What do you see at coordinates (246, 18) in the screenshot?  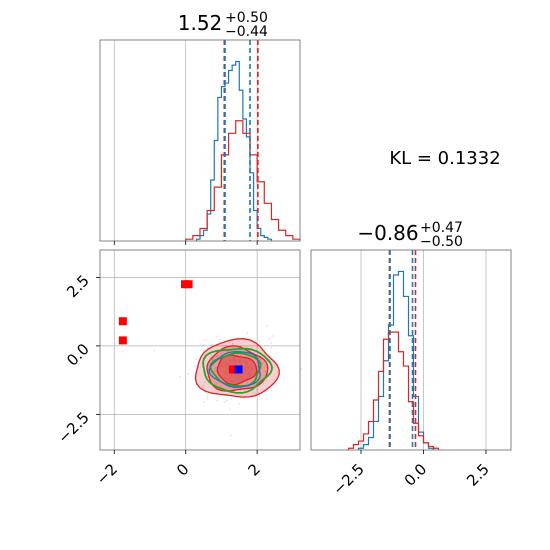 I see `title-sup-param1: +0.50` at bounding box center [246, 18].